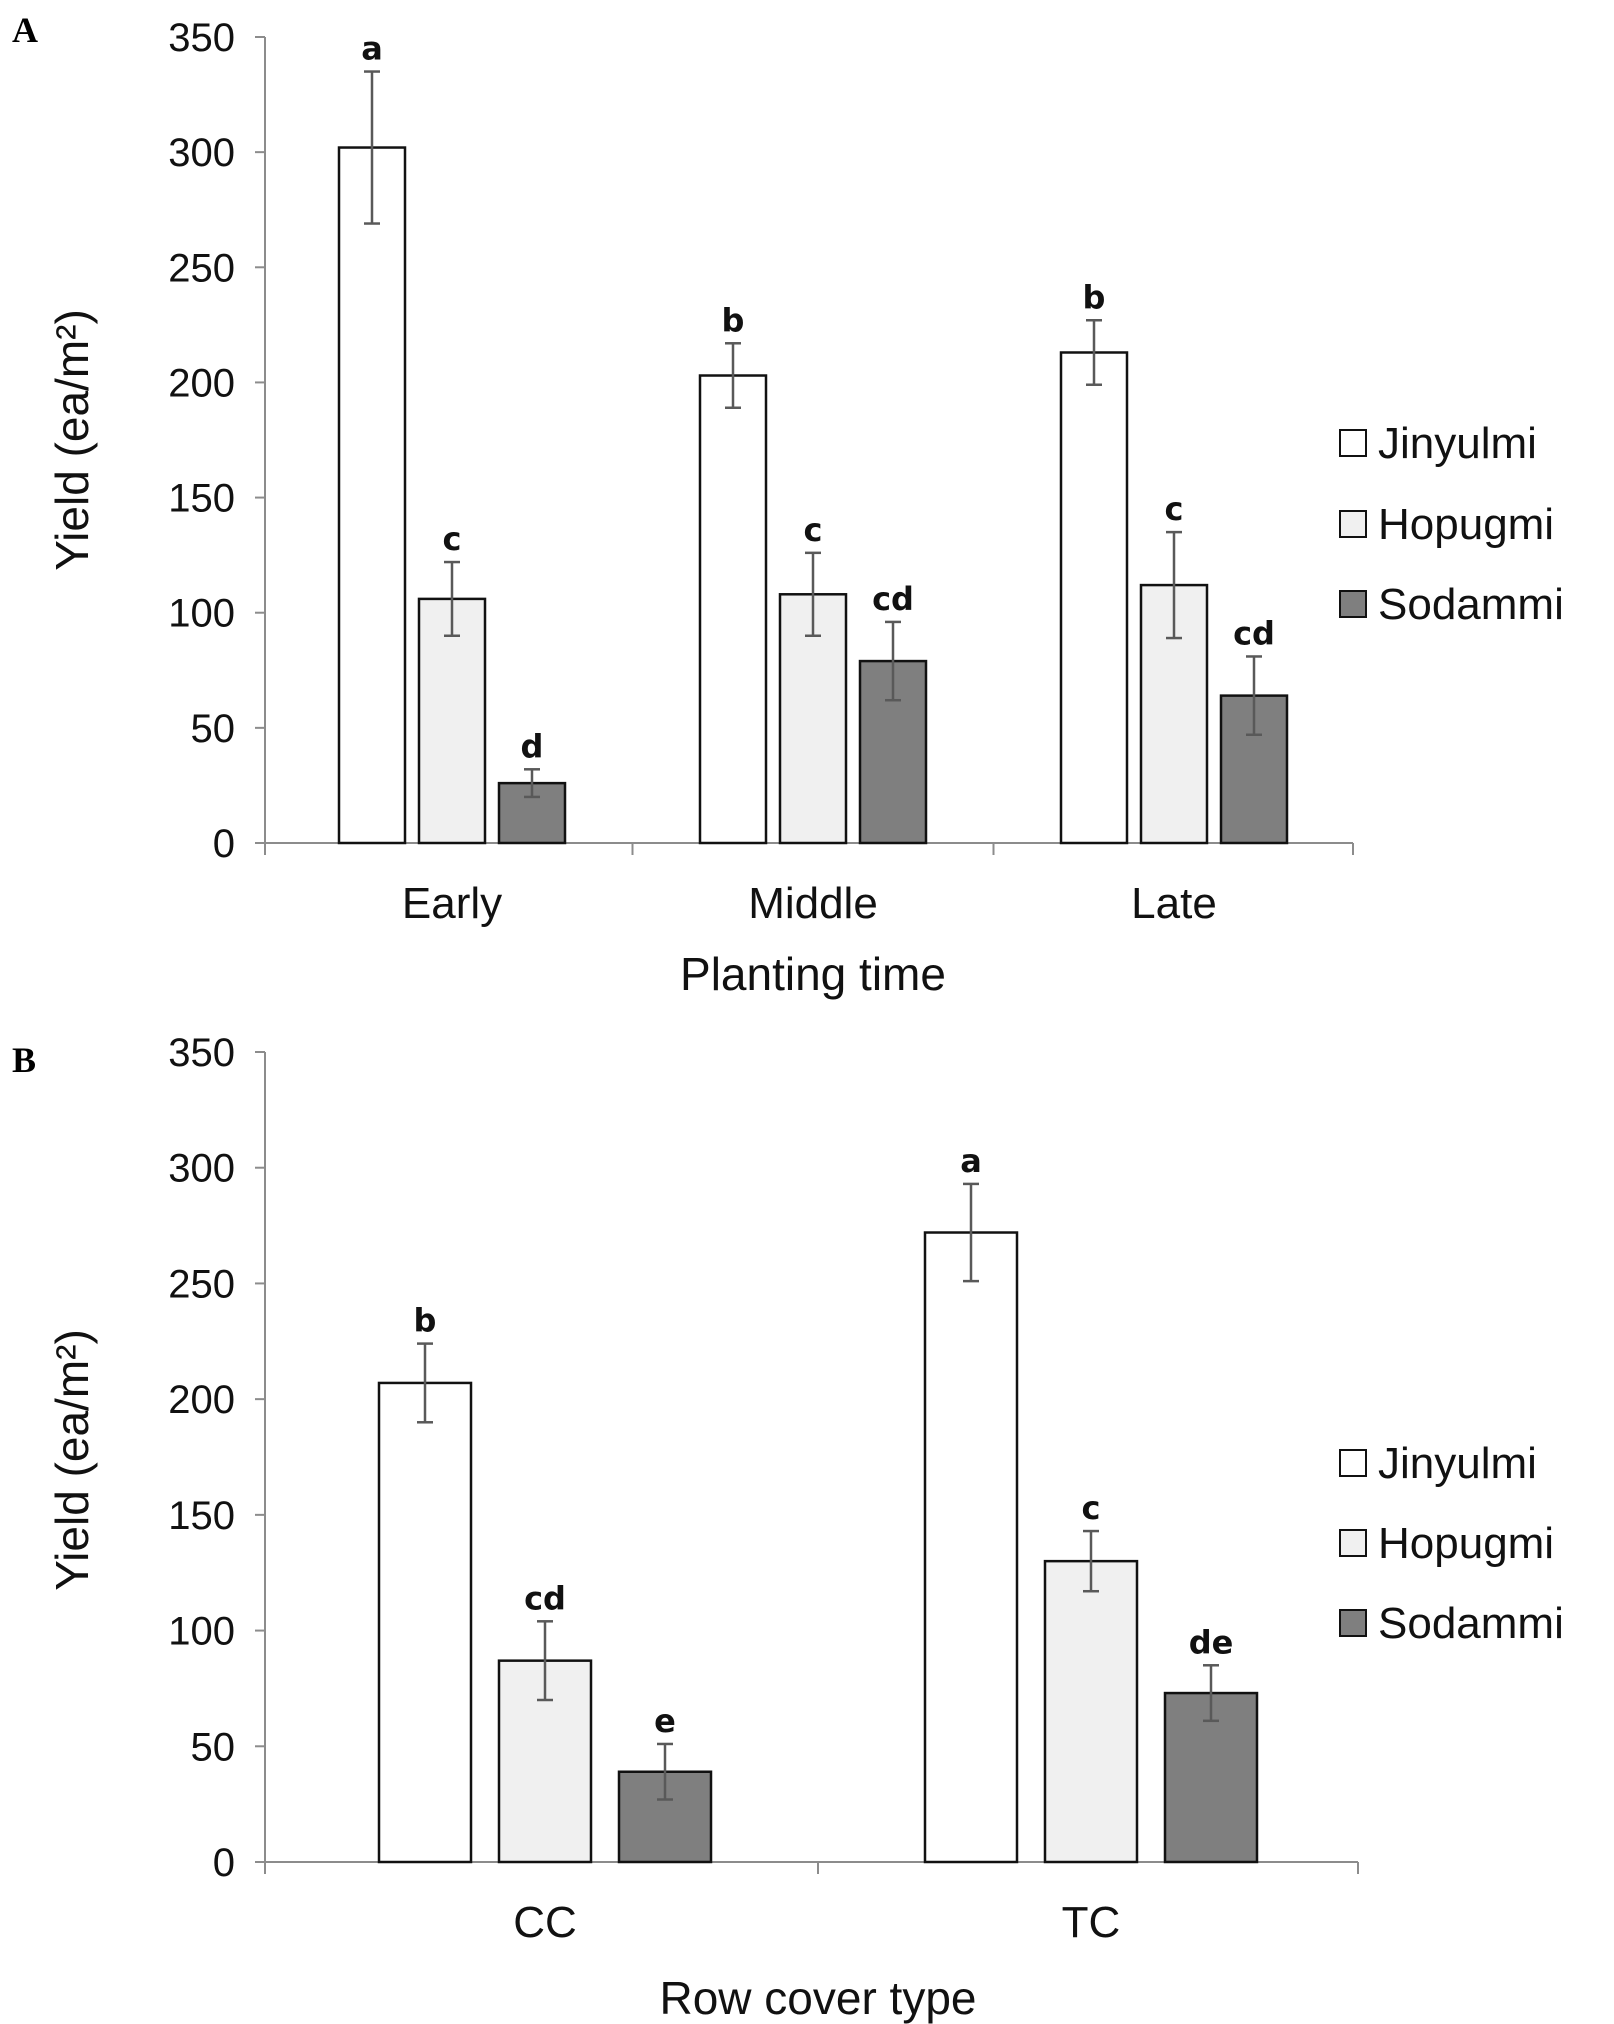 Image resolution: width=1614 pixels, height=2024 pixels. I want to click on x-axis-title: Row cover type, so click(817, 1998).